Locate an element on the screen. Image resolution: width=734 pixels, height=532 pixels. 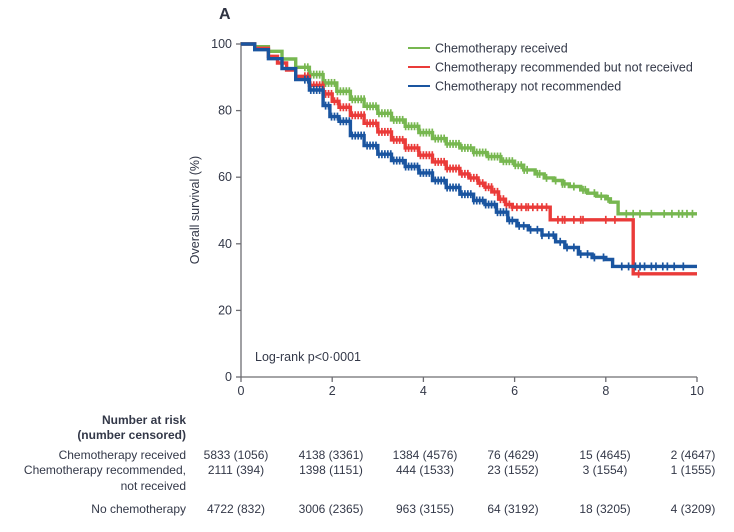
risk-value: 3006 (2365) is located at coordinates (331, 509).